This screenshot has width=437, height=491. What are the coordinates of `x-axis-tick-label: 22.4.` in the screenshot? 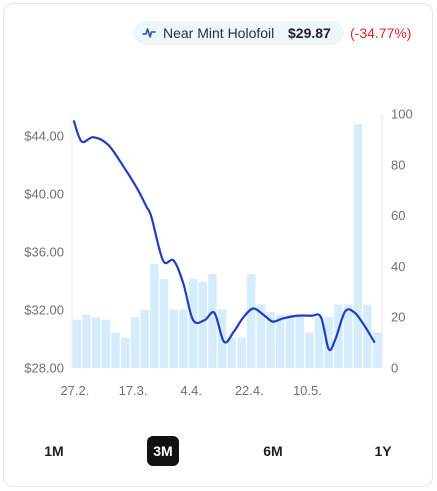 It's located at (249, 390).